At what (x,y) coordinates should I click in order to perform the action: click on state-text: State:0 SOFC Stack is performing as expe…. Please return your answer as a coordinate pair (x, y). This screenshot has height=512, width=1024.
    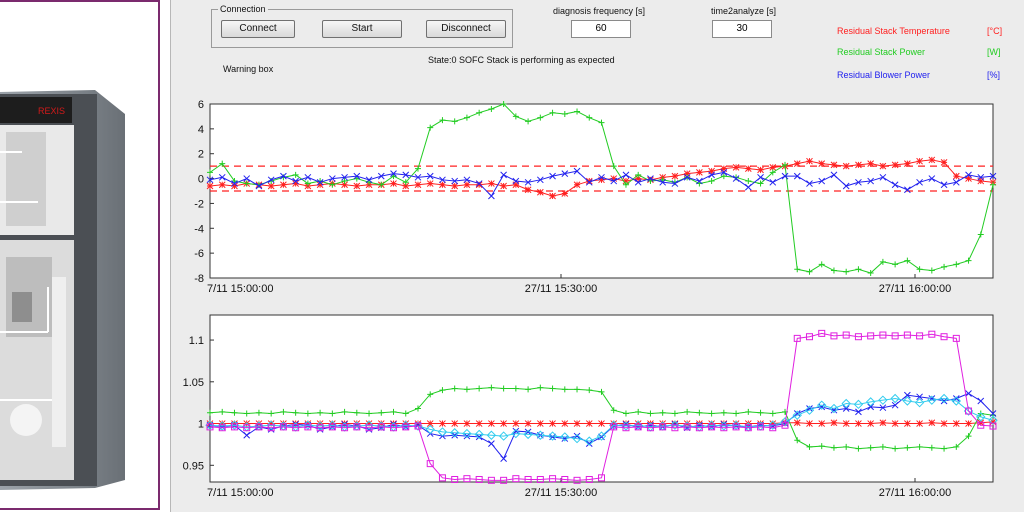
    Looking at the image, I should click on (521, 60).